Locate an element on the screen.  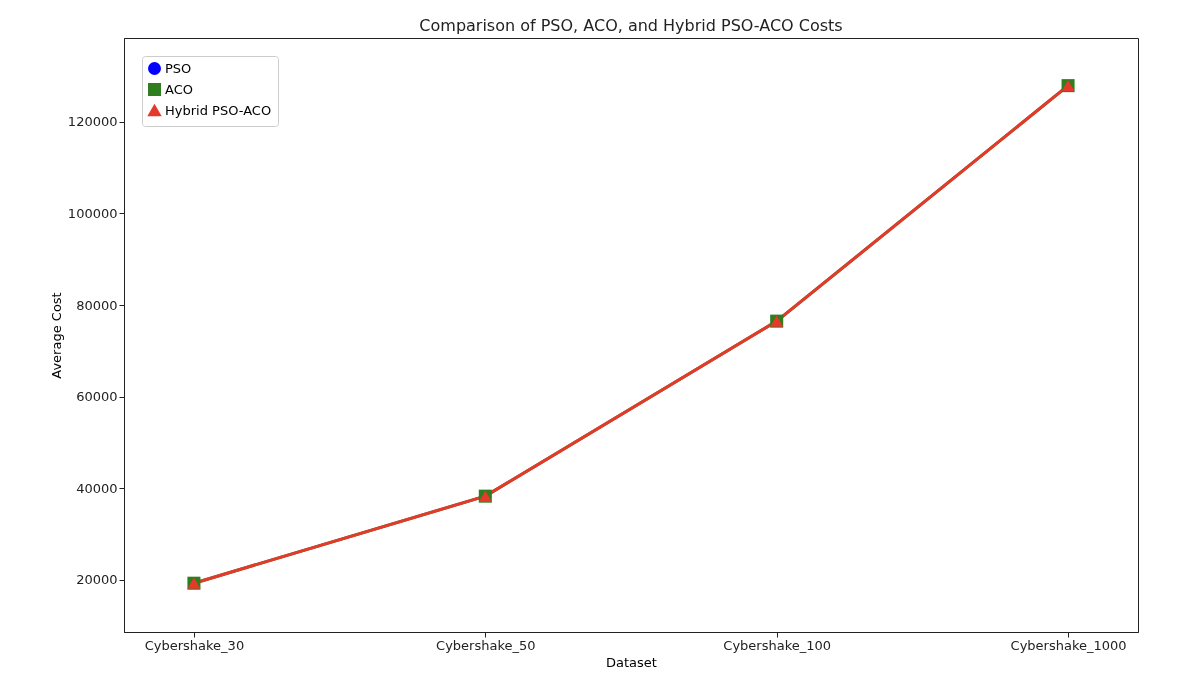
chart-title: Comparison of PSO, ACO, and Hybrid PSO-ACO Costs is located at coordinates (631, 25).